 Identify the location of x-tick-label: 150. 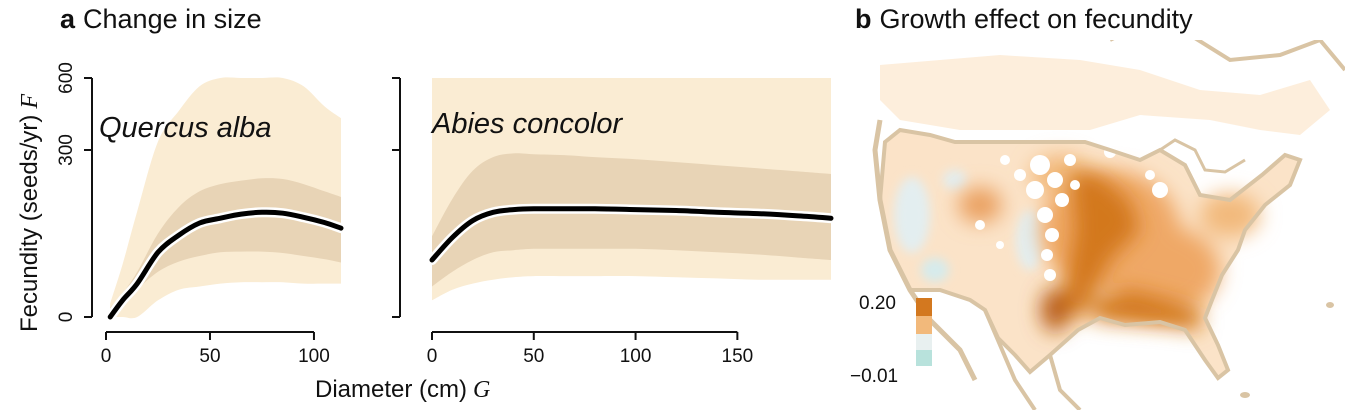
(738, 356).